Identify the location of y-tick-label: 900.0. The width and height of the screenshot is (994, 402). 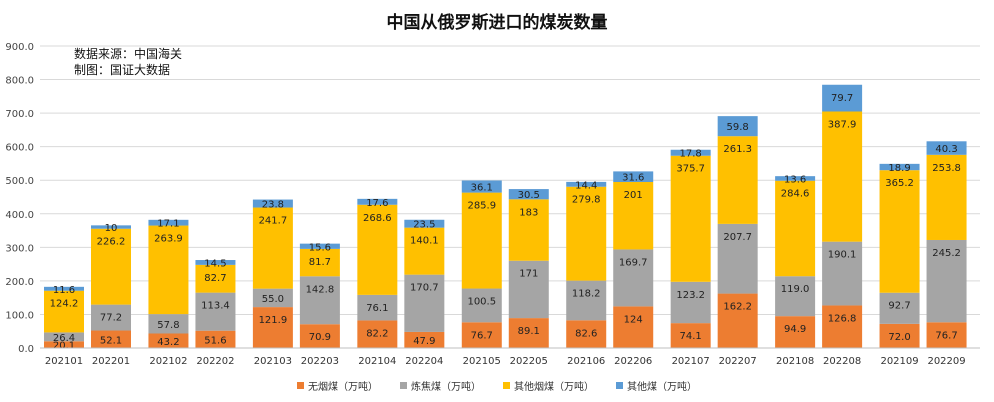
(19, 47).